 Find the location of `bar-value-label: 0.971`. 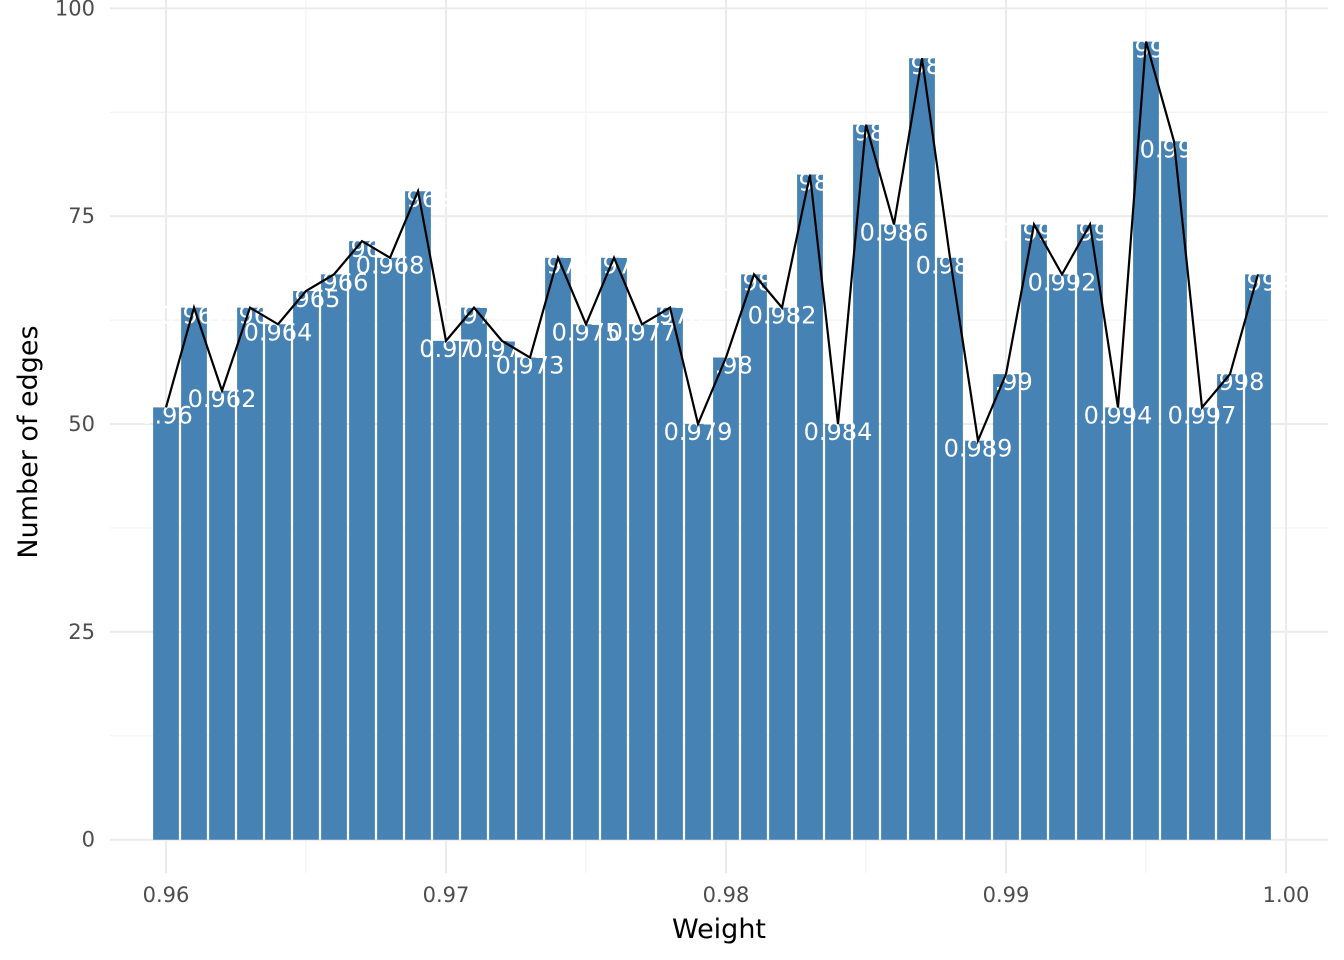

bar-value-label: 0.971 is located at coordinates (474, 316).